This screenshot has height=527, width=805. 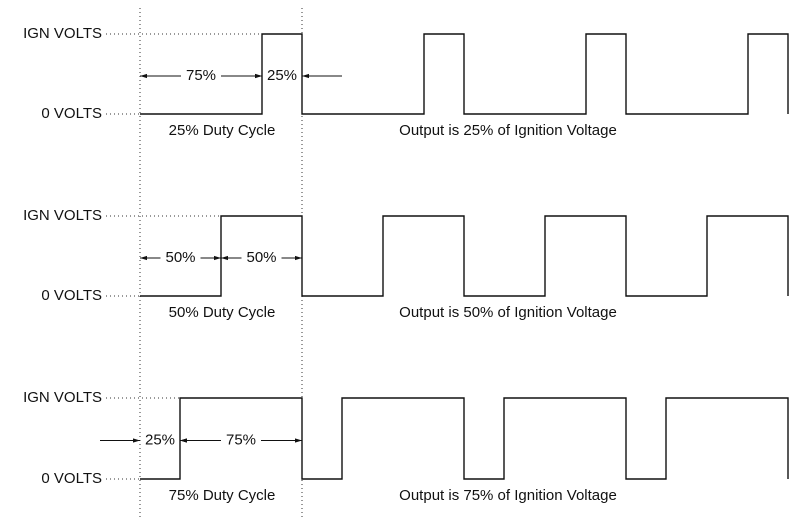 I want to click on output-caption: Output is 75% of Ignition Voltage, so click(x=508, y=495).